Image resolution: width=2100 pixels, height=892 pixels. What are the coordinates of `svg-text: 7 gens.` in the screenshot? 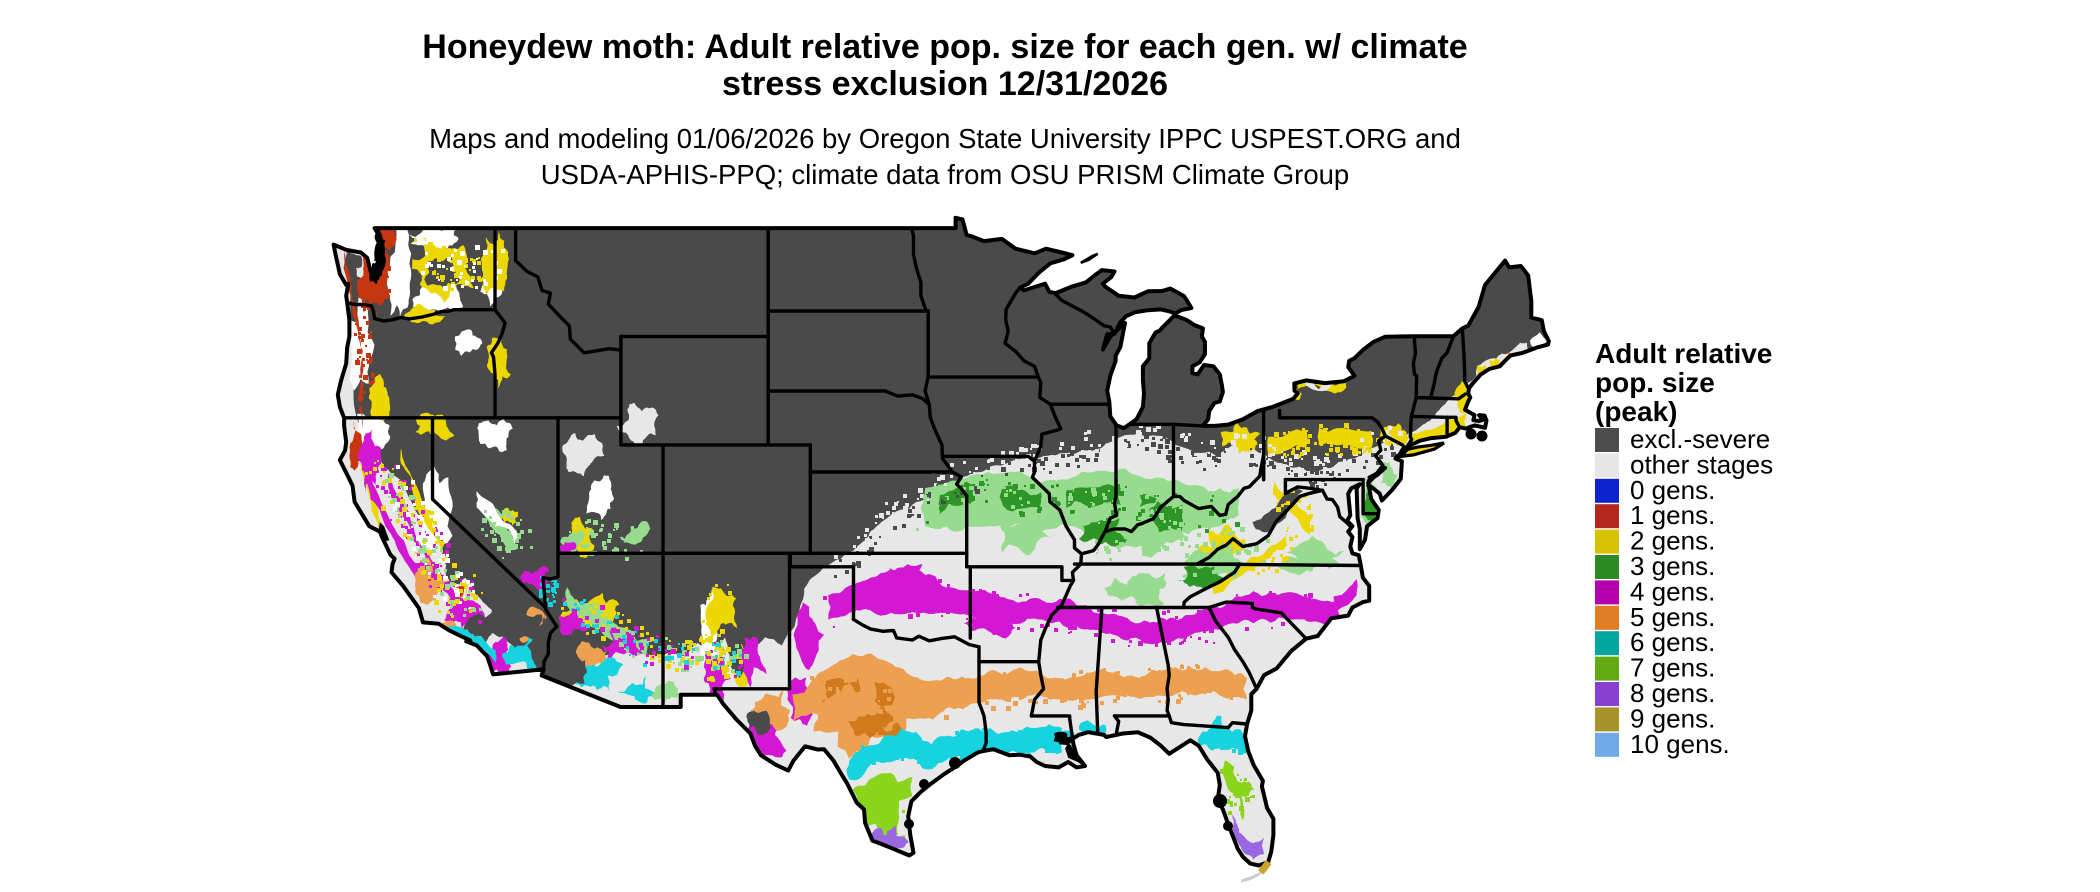 It's located at (1672, 668).